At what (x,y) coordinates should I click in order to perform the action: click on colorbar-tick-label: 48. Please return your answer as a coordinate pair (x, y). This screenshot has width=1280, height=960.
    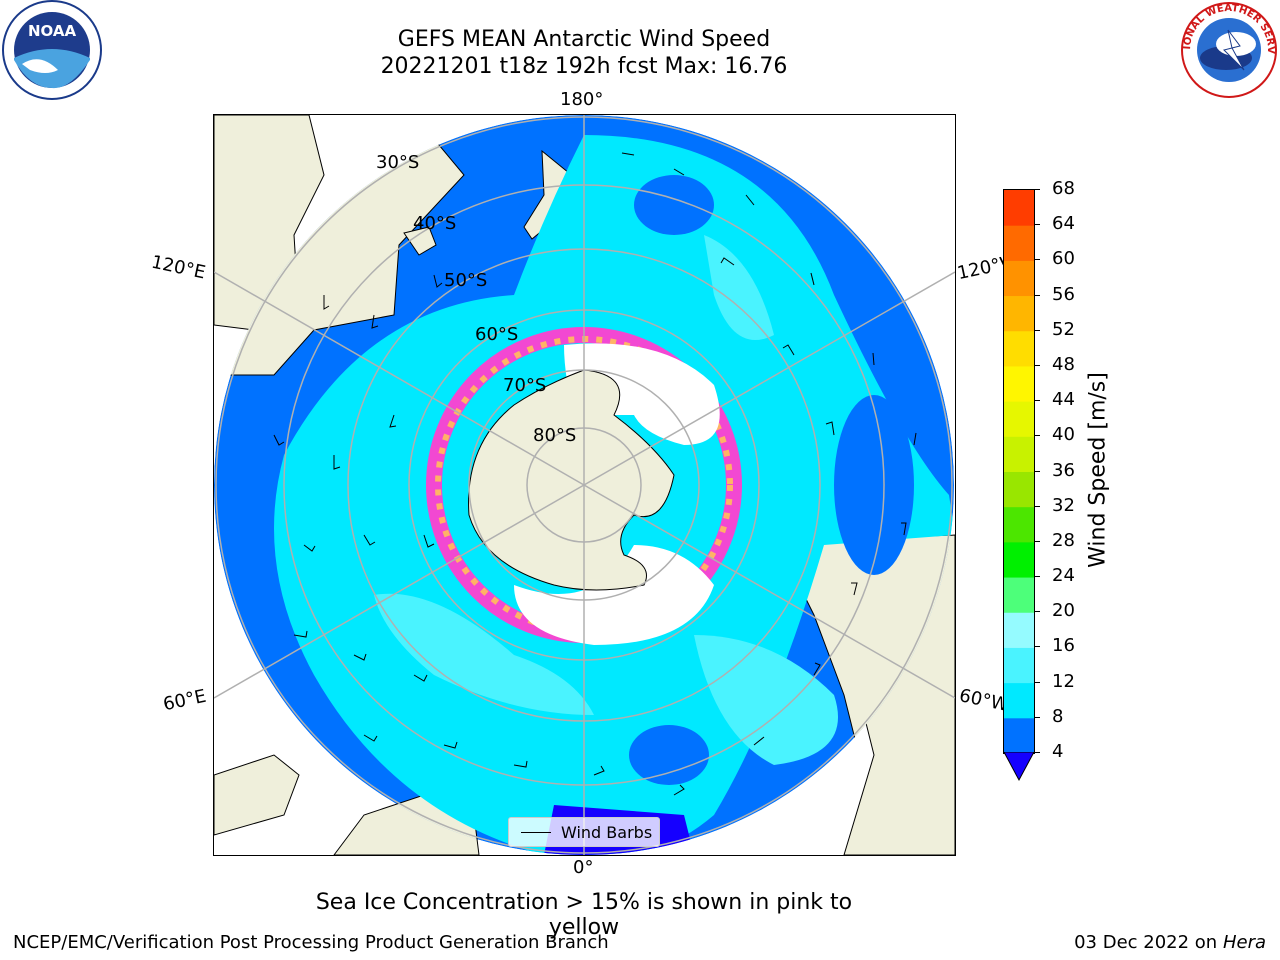
    Looking at the image, I should click on (1063, 364).